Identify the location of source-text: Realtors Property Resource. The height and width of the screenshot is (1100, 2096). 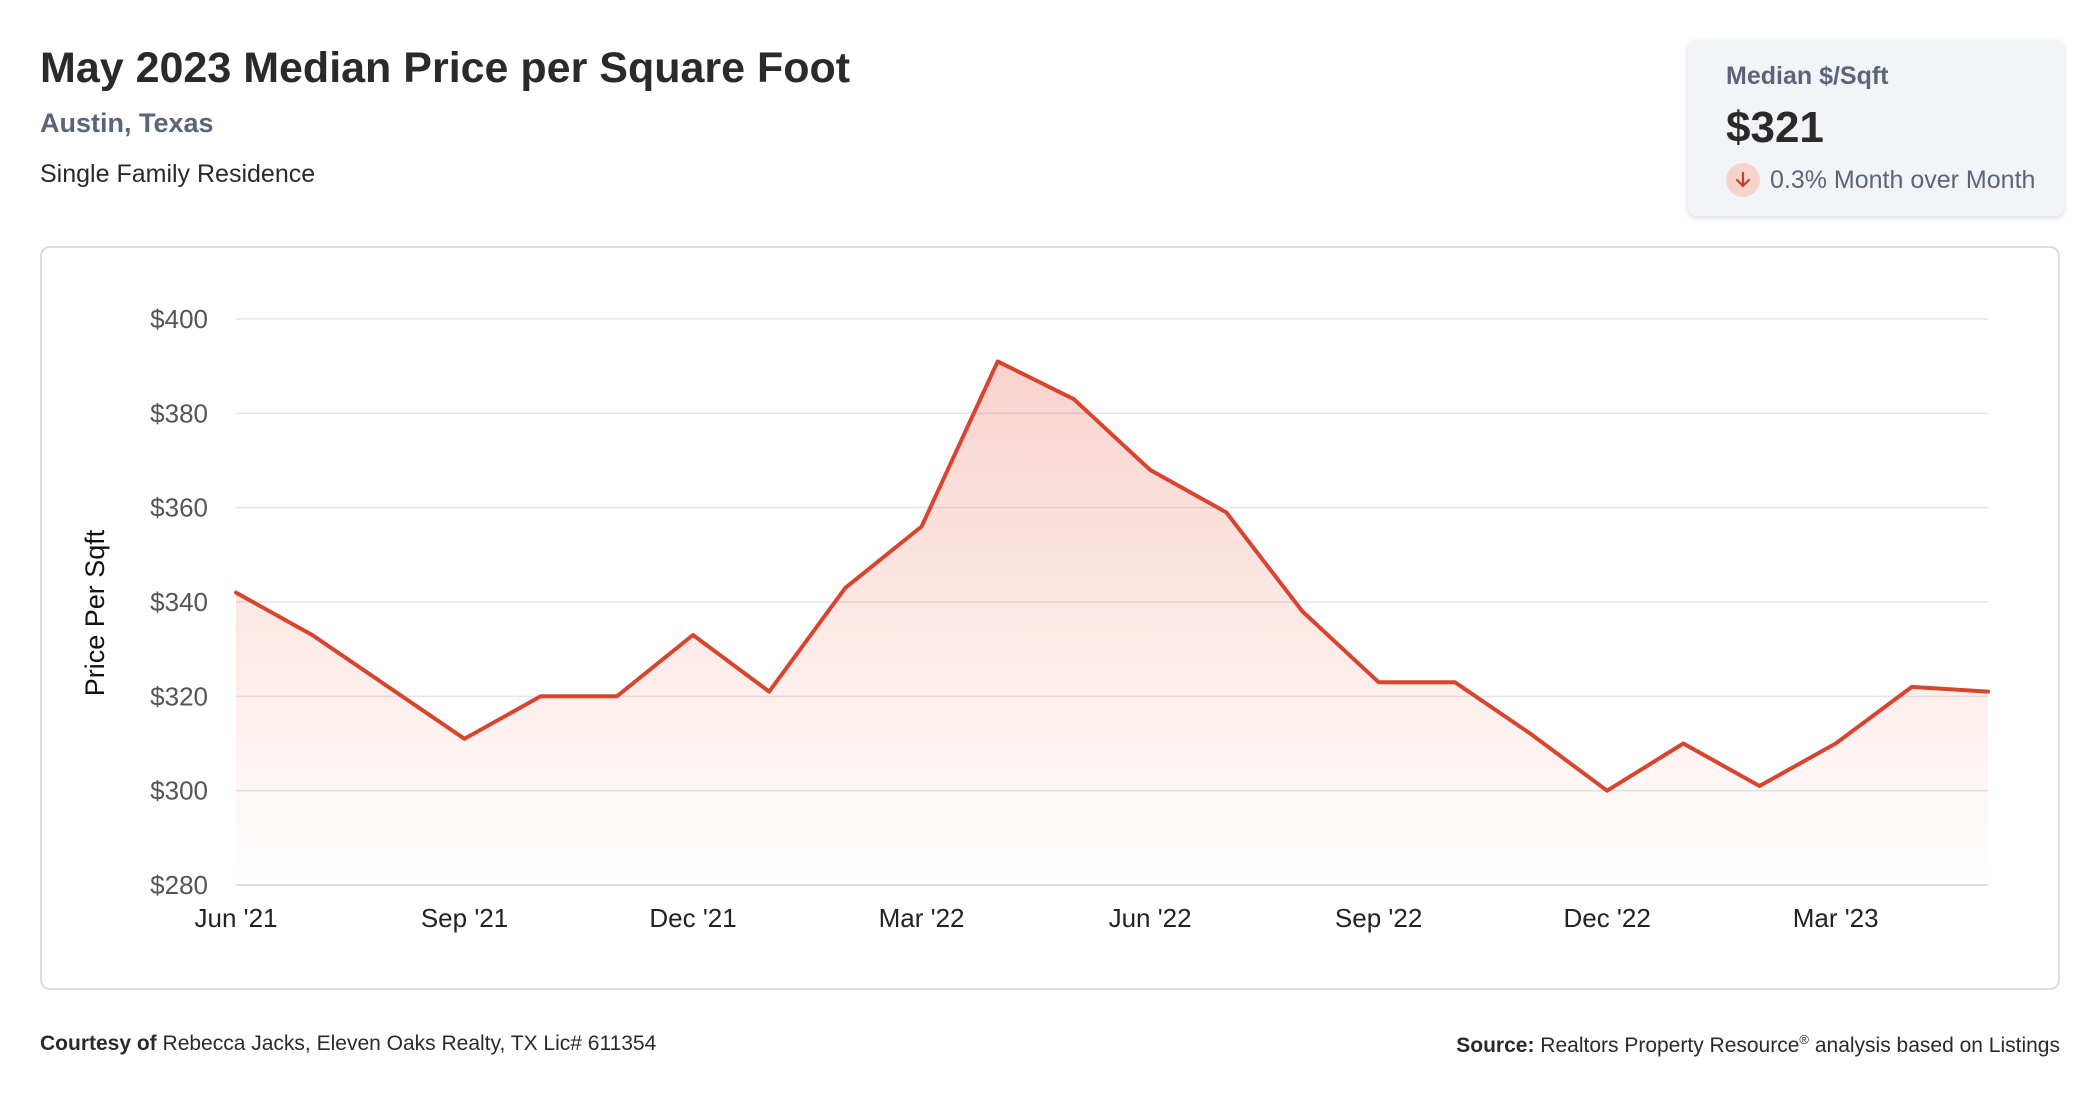
(1670, 1045).